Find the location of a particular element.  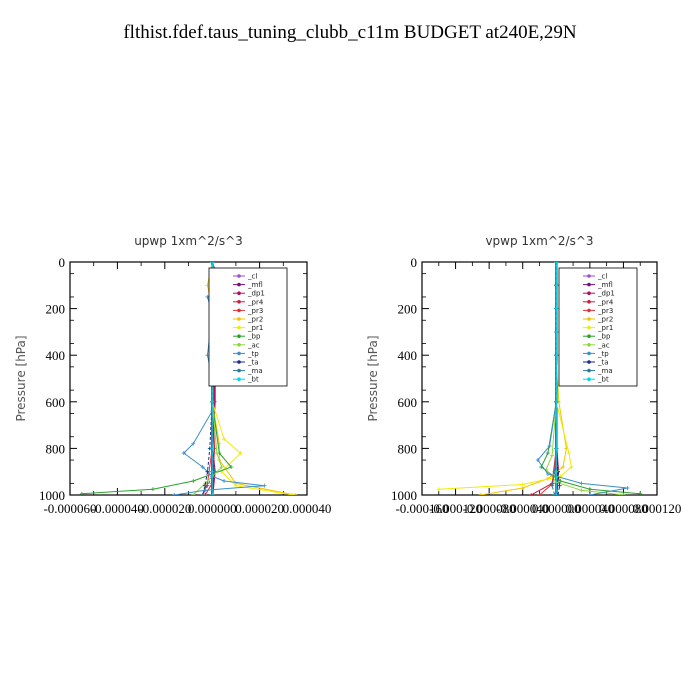

legend-label-bt: _bt is located at coordinates (253, 380).